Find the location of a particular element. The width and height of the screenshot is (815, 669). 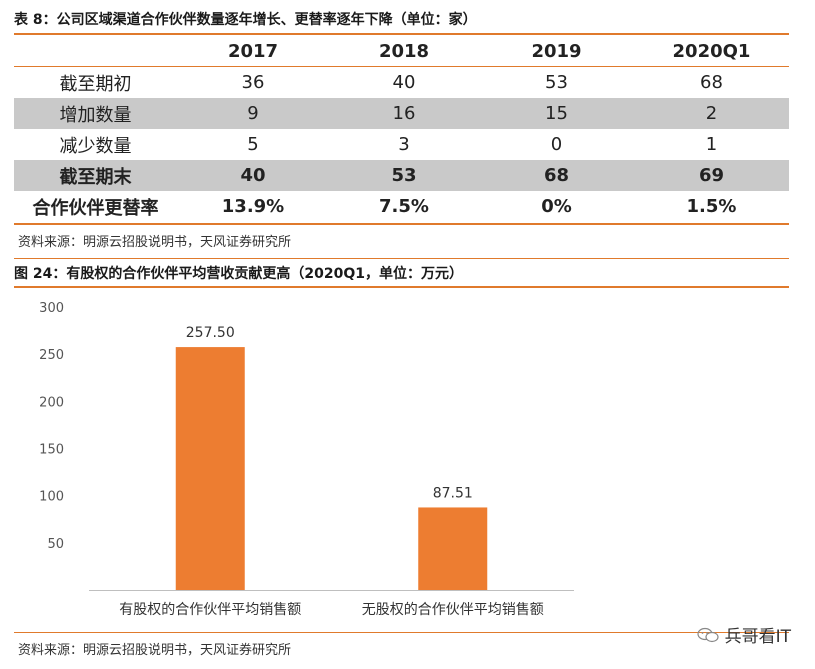

table-bottom-rule is located at coordinates (401, 224).